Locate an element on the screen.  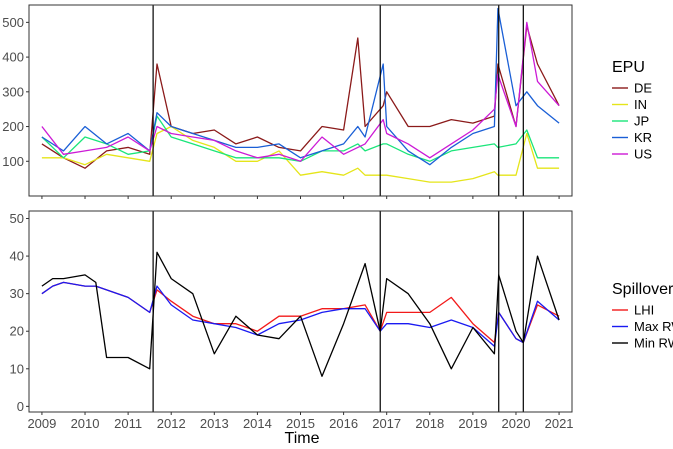
x-tick-label: 2016 is located at coordinates (343, 423).